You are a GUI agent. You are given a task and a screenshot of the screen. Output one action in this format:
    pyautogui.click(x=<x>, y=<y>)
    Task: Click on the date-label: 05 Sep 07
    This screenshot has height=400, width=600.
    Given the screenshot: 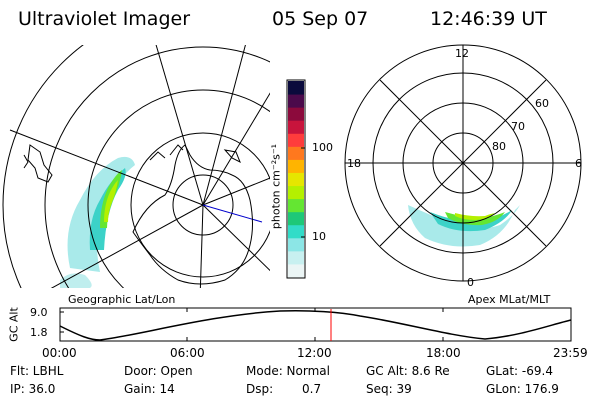 What is the action you would take?
    pyautogui.click(x=320, y=19)
    